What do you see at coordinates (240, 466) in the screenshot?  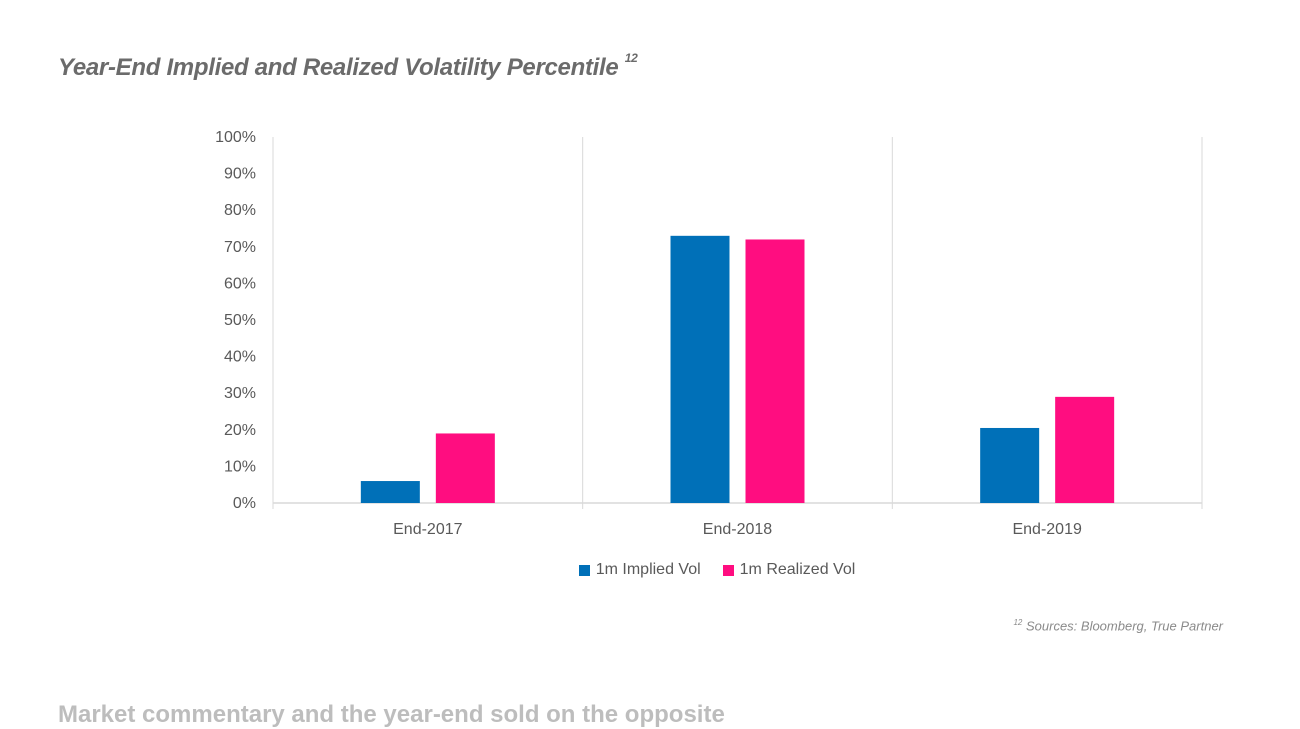 I see `y-tick-label: 10%` at bounding box center [240, 466].